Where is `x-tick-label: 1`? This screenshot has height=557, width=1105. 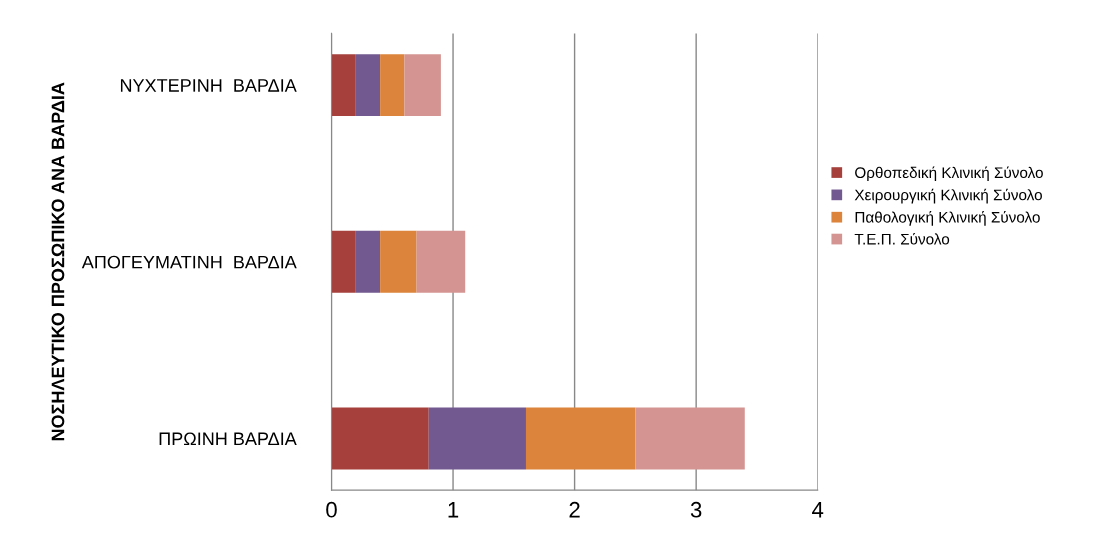
x-tick-label: 1 is located at coordinates (453, 510).